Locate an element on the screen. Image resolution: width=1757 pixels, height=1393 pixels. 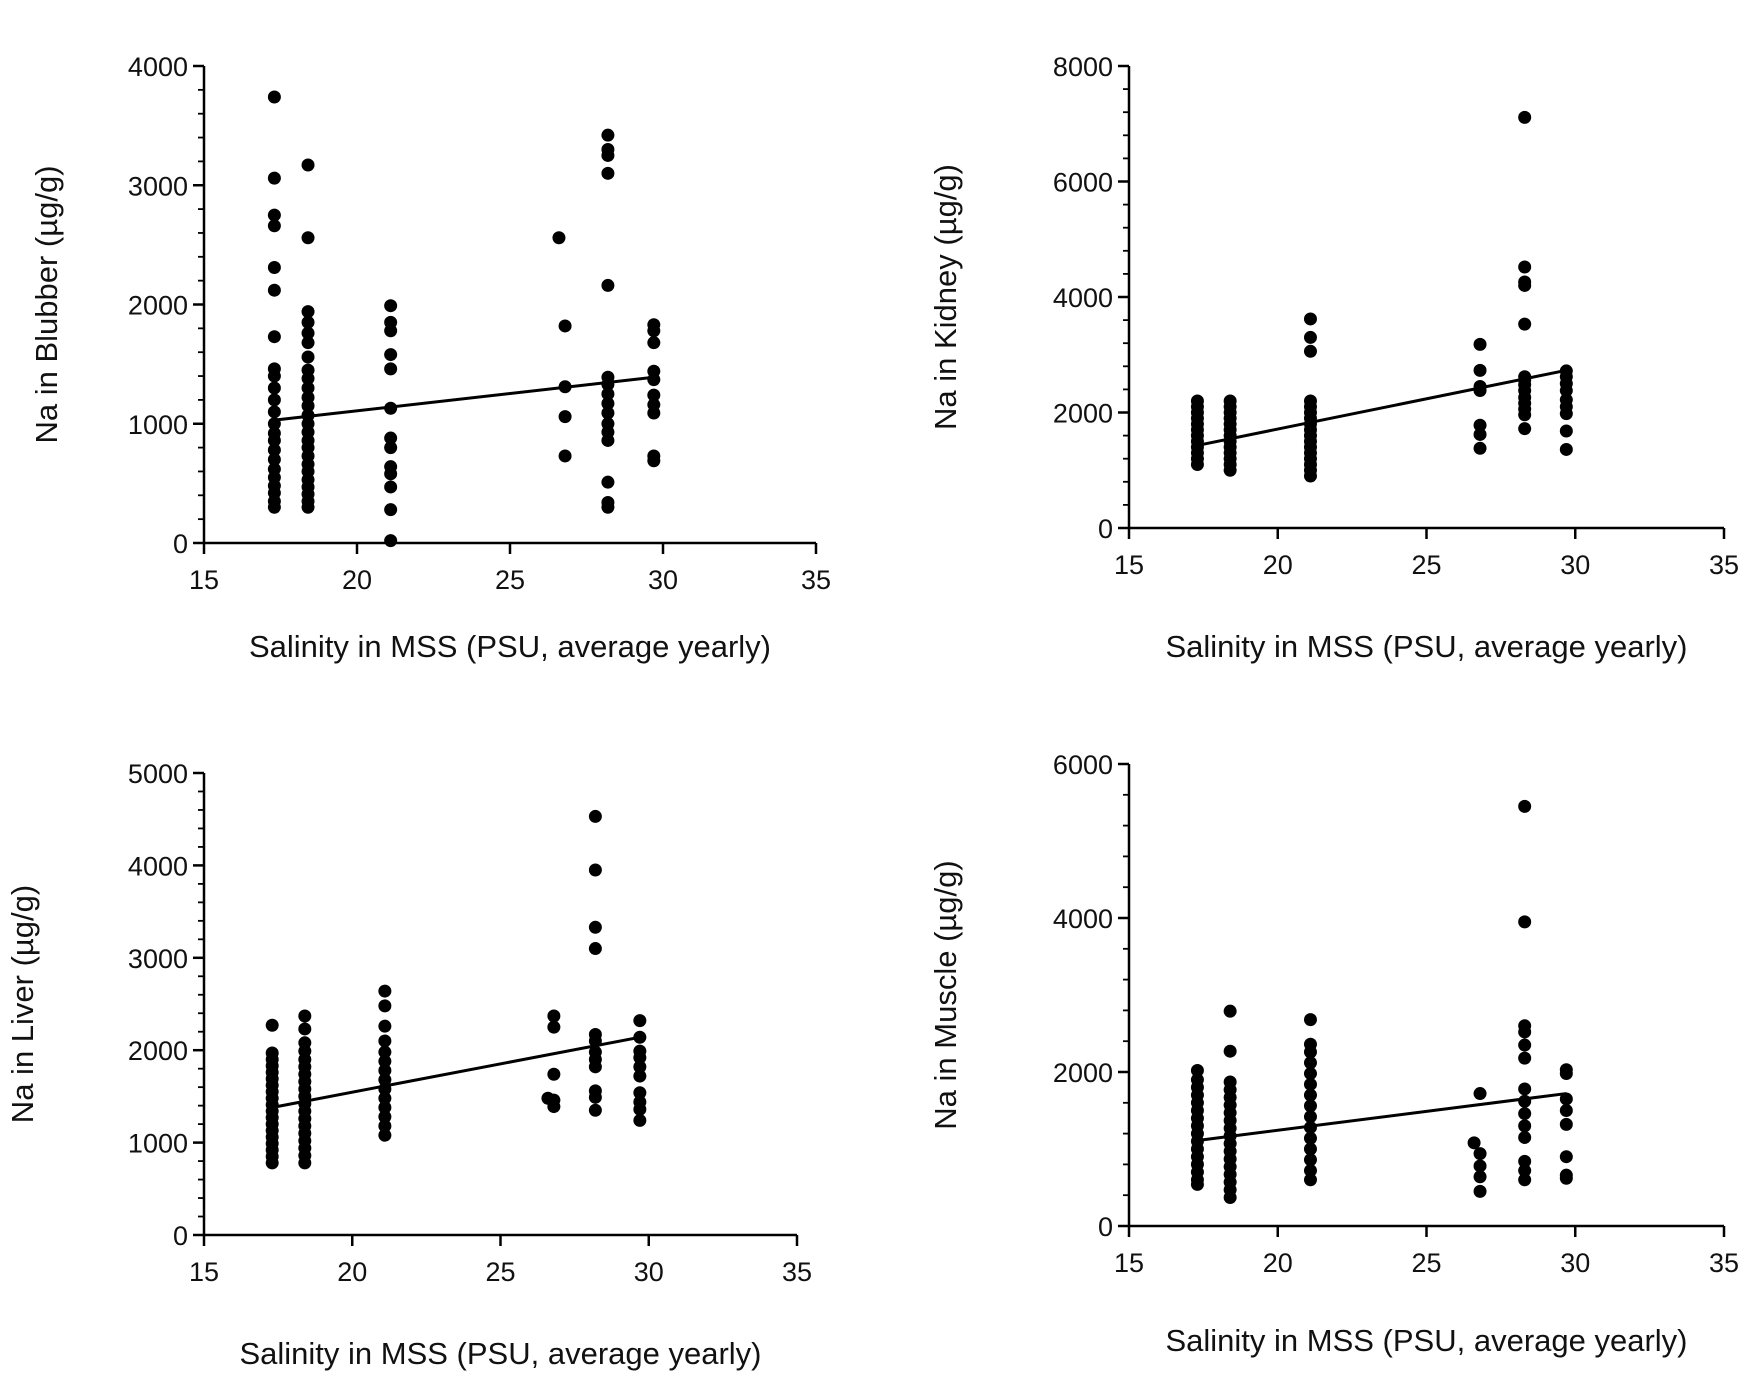
x-tick-label: 35 is located at coordinates (797, 1272).